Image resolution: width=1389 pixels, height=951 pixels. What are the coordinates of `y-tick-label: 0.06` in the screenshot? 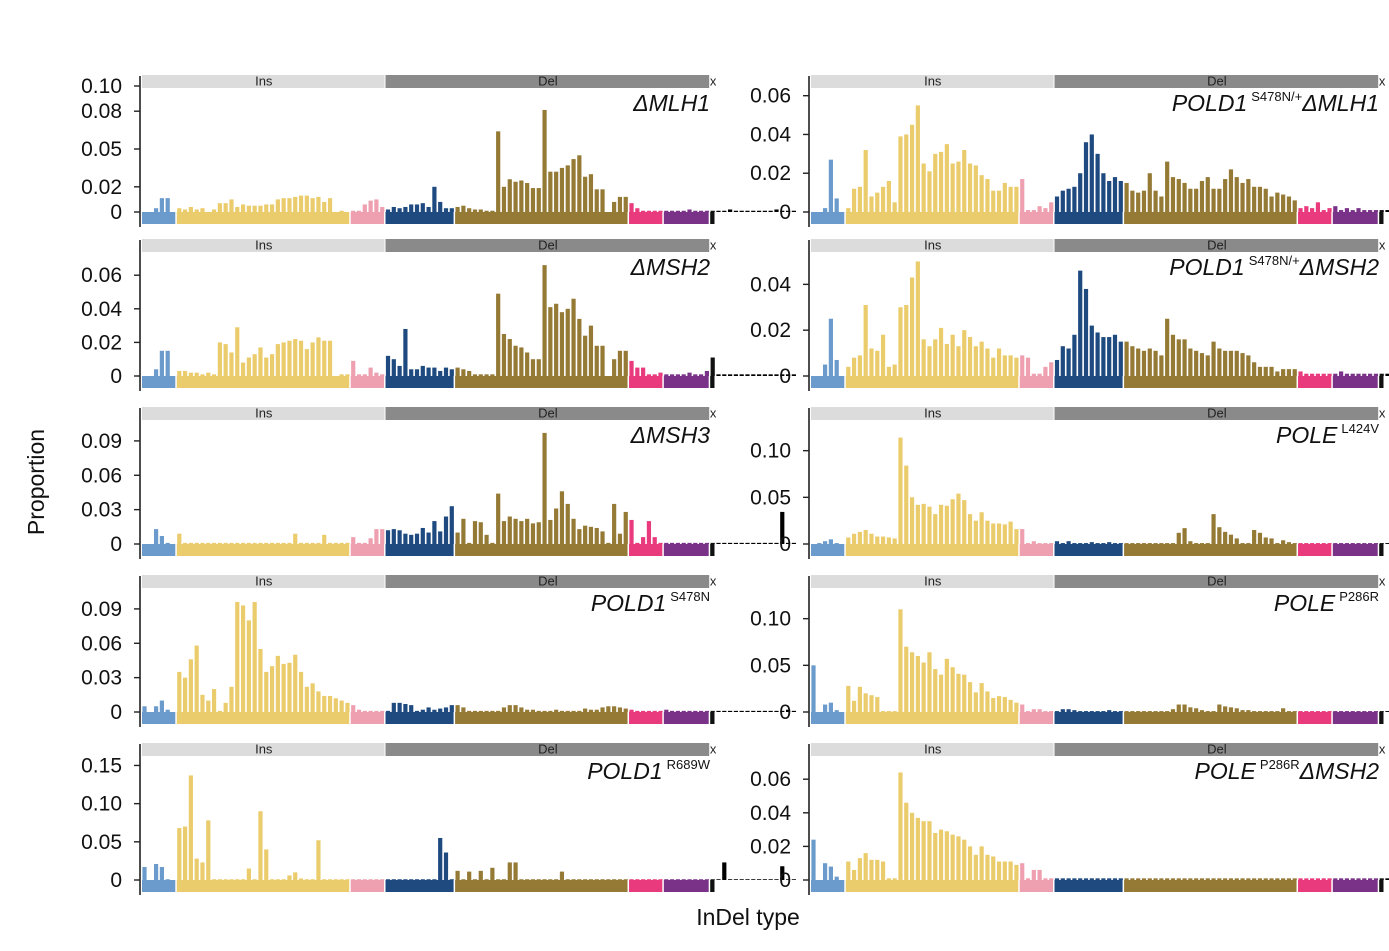 It's located at (770, 779).